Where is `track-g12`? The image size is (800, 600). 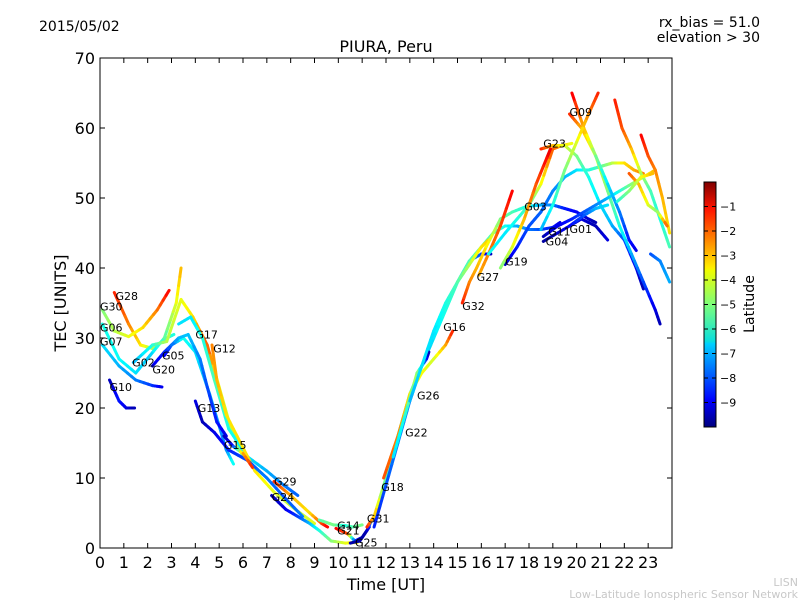
track-g12 is located at coordinates (263, 434).